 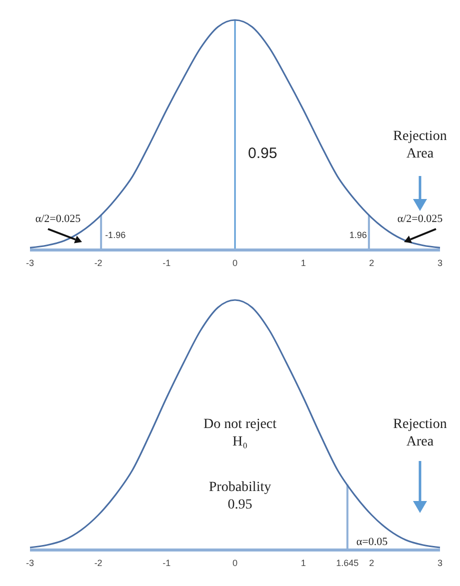 What do you see at coordinates (372, 542) in the screenshot?
I see `annotation: α=0.05` at bounding box center [372, 542].